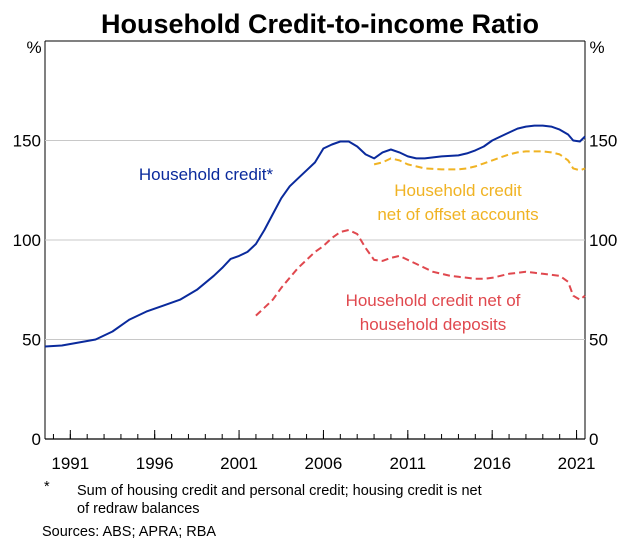 The image size is (640, 551). Describe the element at coordinates (603, 240) in the screenshot. I see `y-tick-right-100: 100` at that location.